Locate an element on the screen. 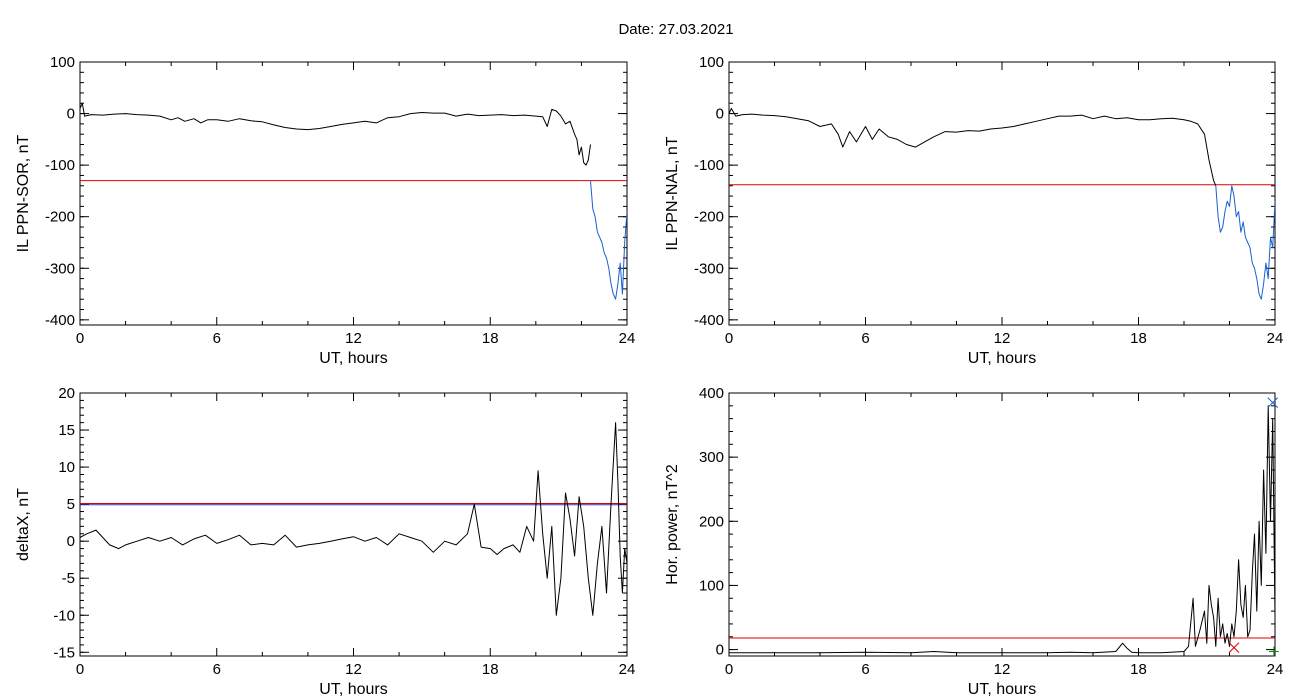  y-axis-label: Hor. power, nT^2 is located at coordinates (672, 524).